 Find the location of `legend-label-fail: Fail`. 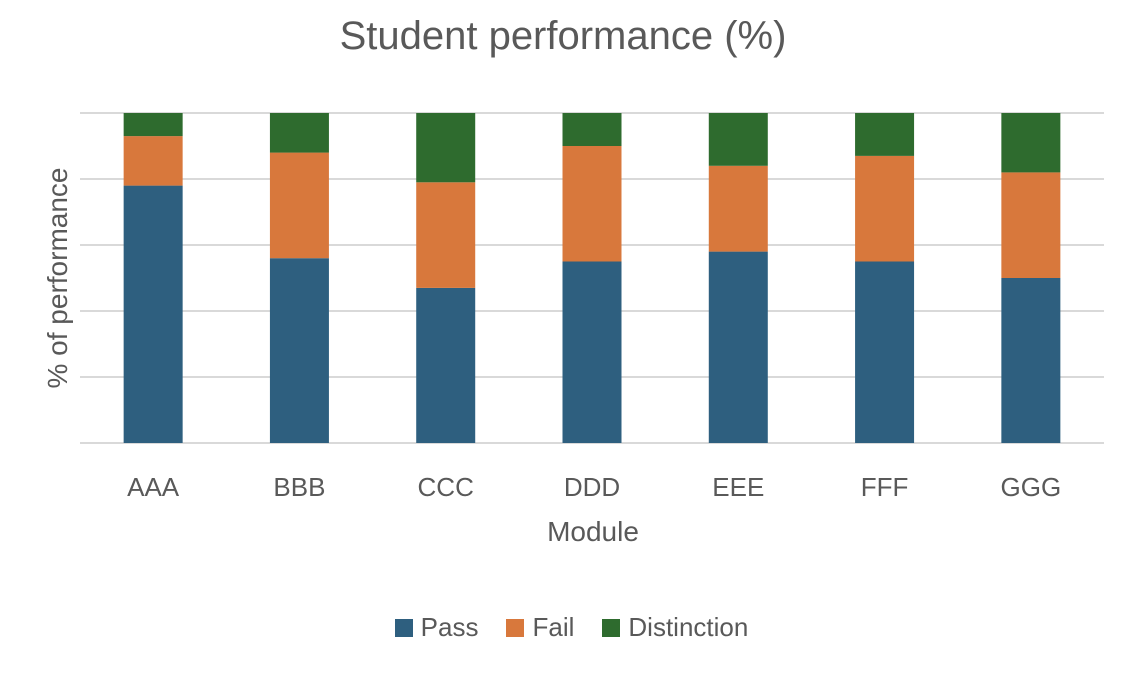

legend-label-fail: Fail is located at coordinates (553, 627).